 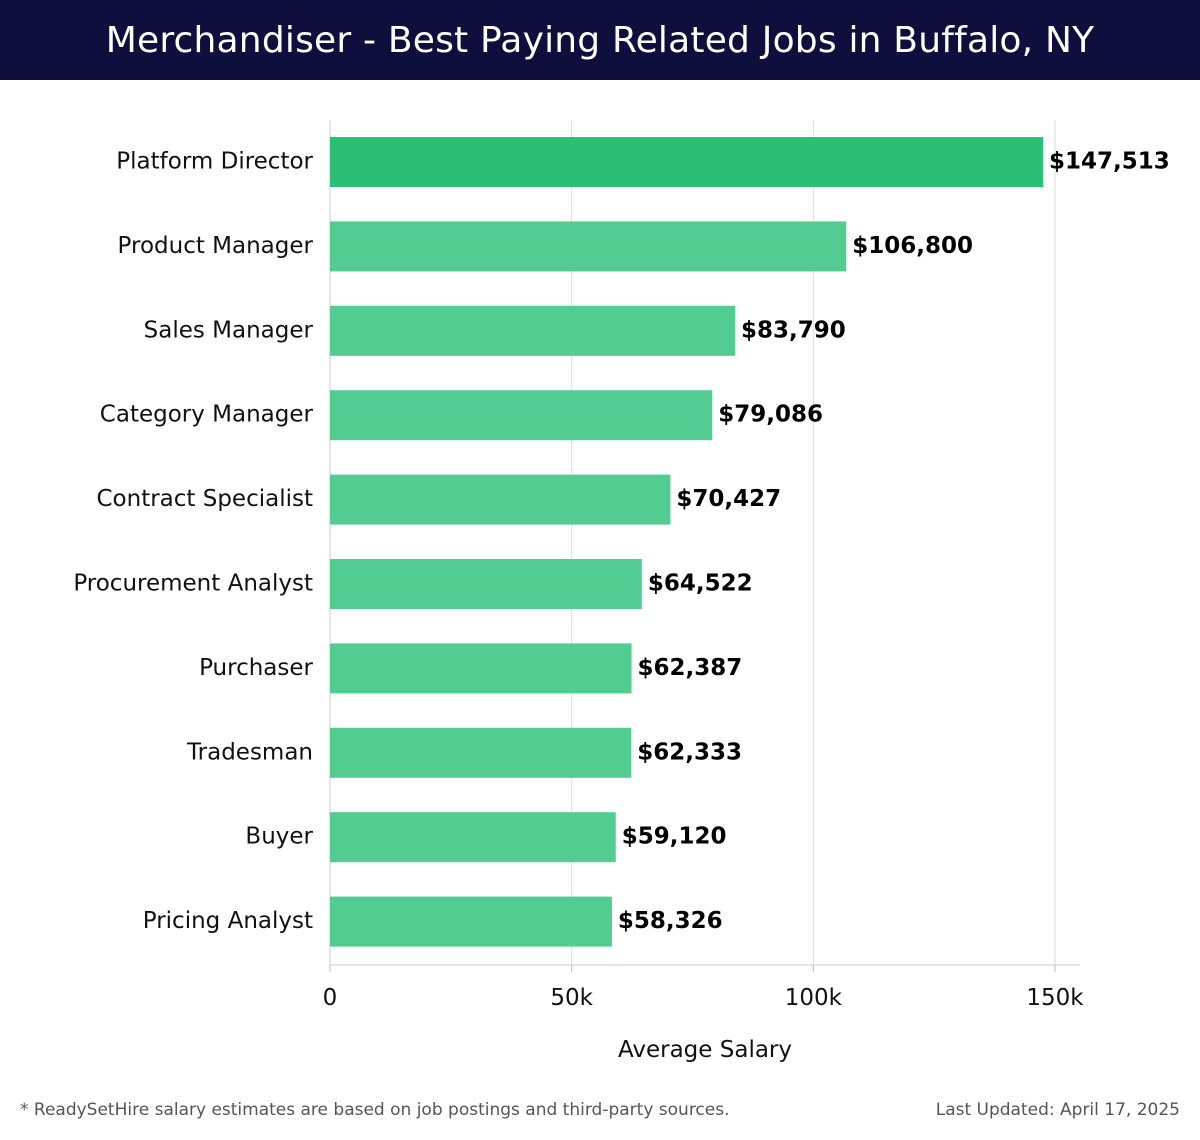 What do you see at coordinates (728, 499) in the screenshot?
I see `value-label-4: $70,427` at bounding box center [728, 499].